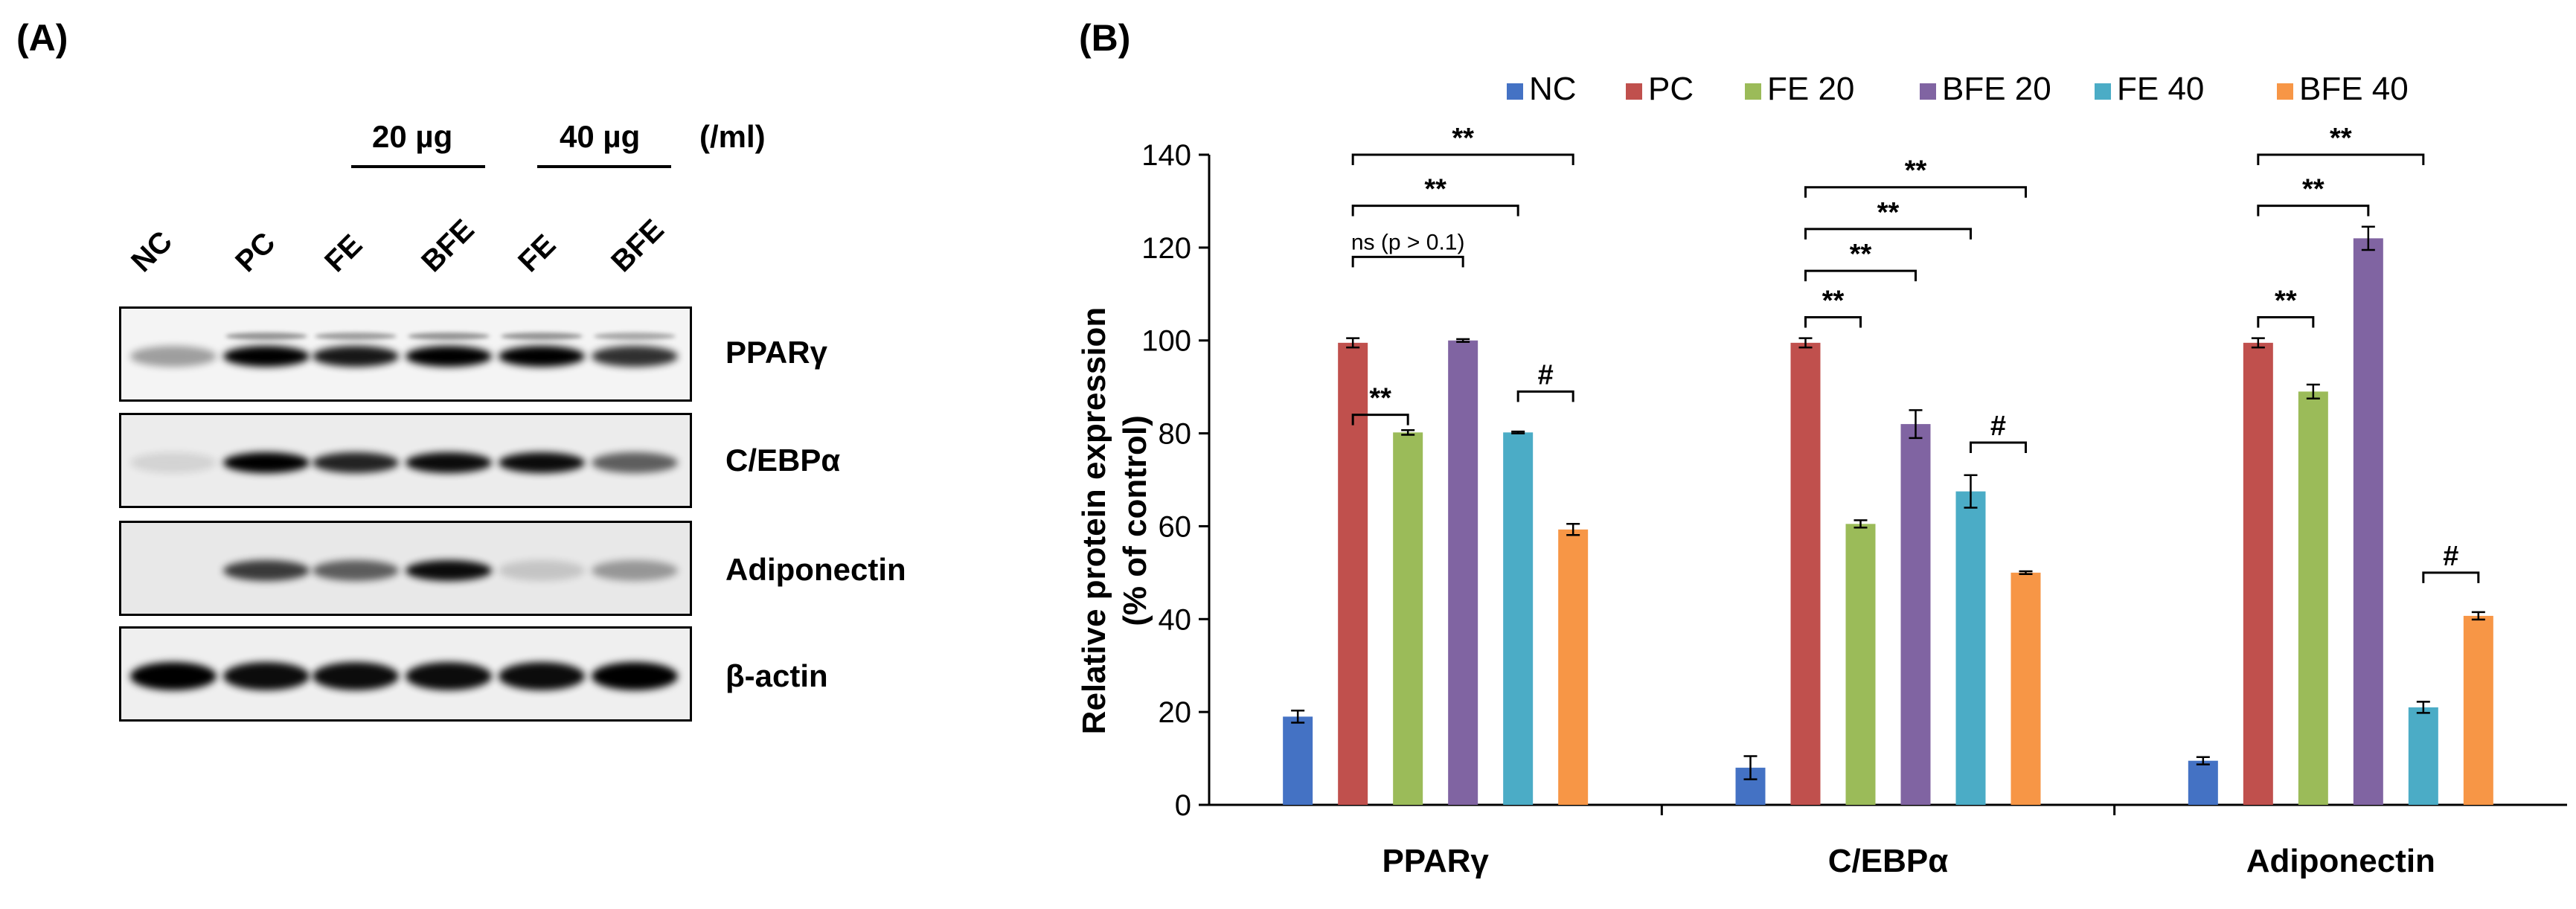 This screenshot has width=2576, height=909. I want to click on dose-unit-label: (/ml), so click(732, 136).